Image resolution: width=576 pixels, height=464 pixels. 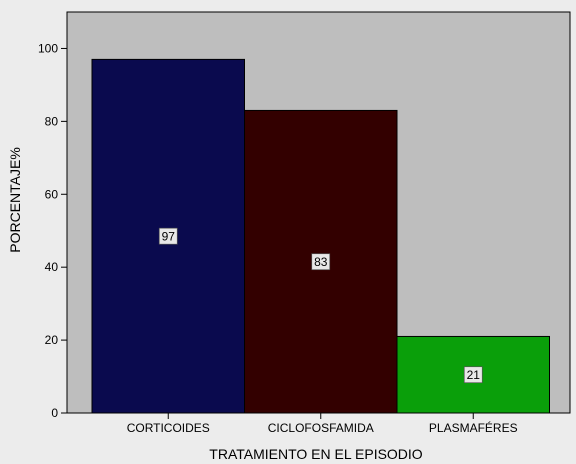 What do you see at coordinates (48, 48) in the screenshot?
I see `y-tick-label-5: 100` at bounding box center [48, 48].